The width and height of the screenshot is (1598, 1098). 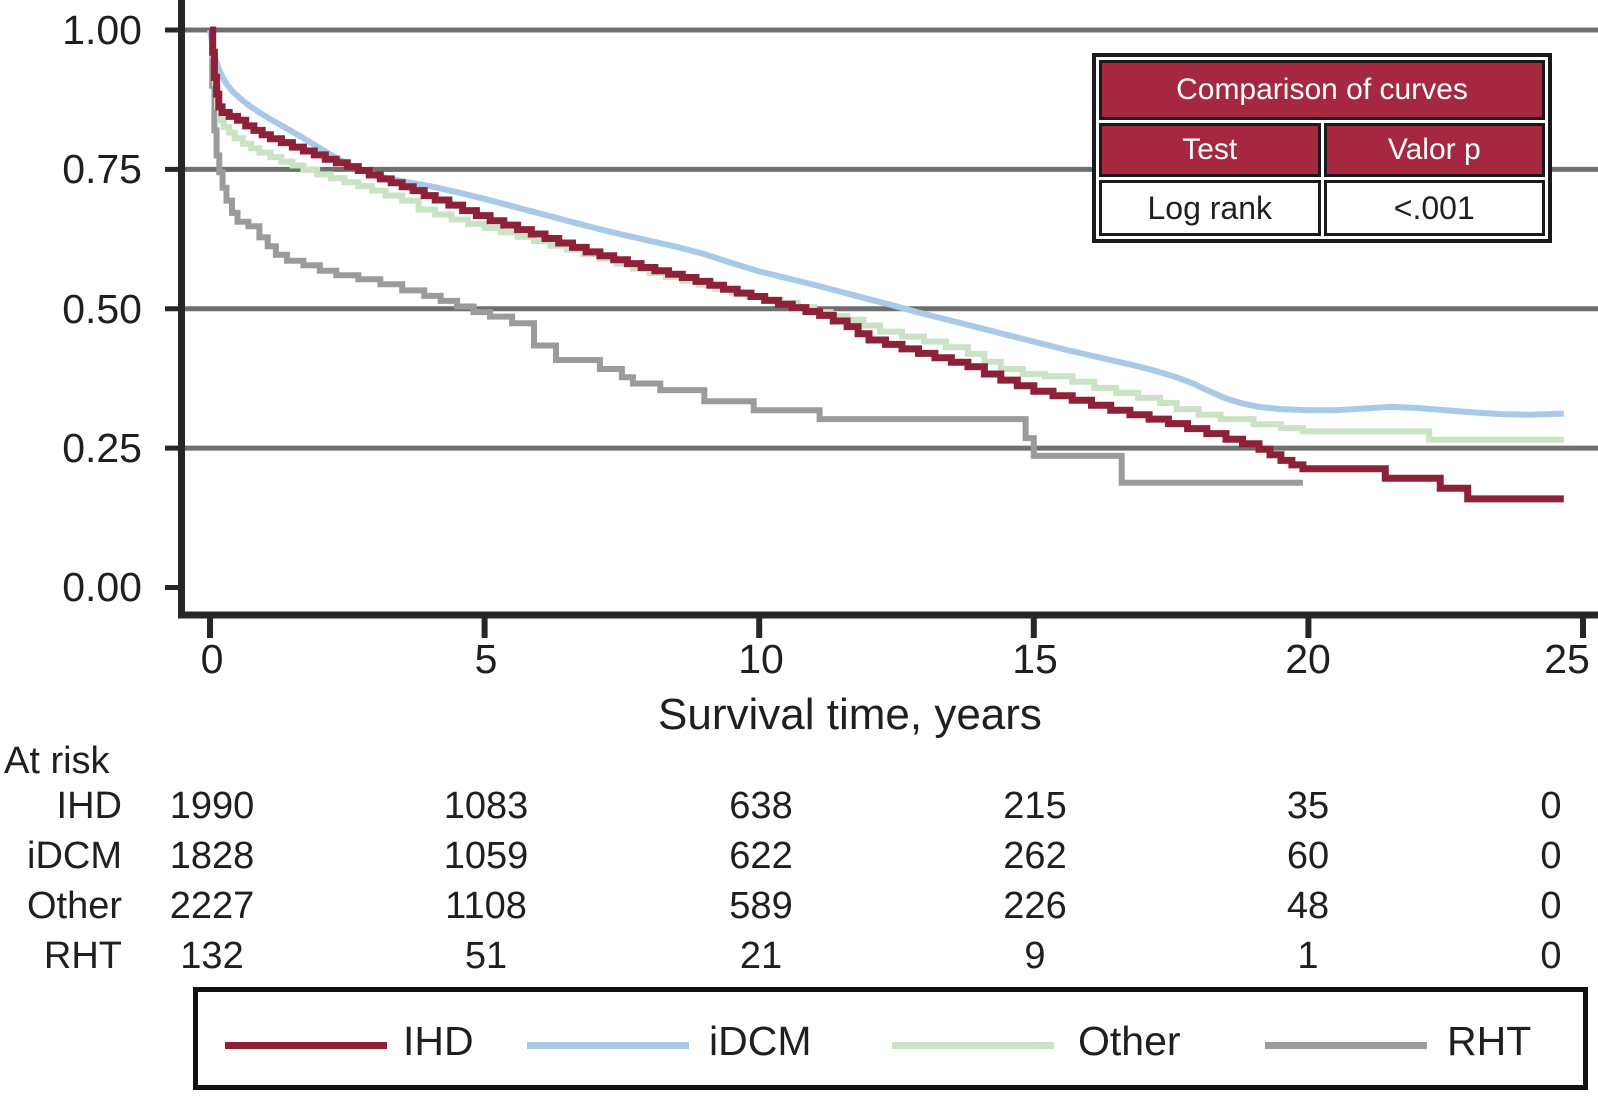 What do you see at coordinates (1129, 1041) in the screenshot?
I see `legend-label-other: Other` at bounding box center [1129, 1041].